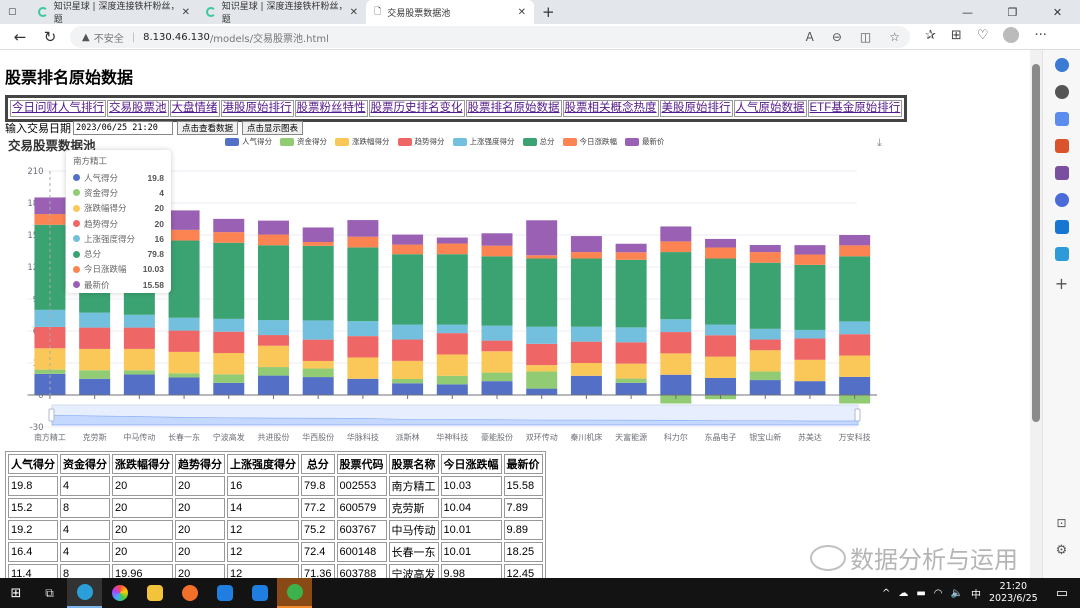 The width and height of the screenshot is (1080, 608). What do you see at coordinates (257, 108) in the screenshot?
I see `nav-link: 港股原始排行` at bounding box center [257, 108].